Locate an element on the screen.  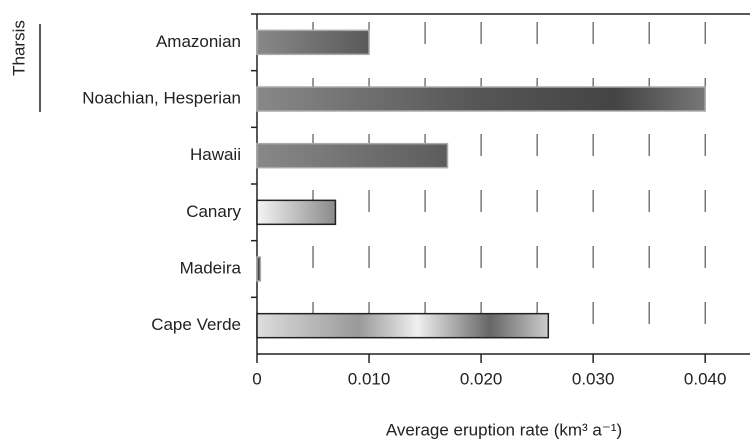
y-tick-label: Madeira is located at coordinates (211, 267).